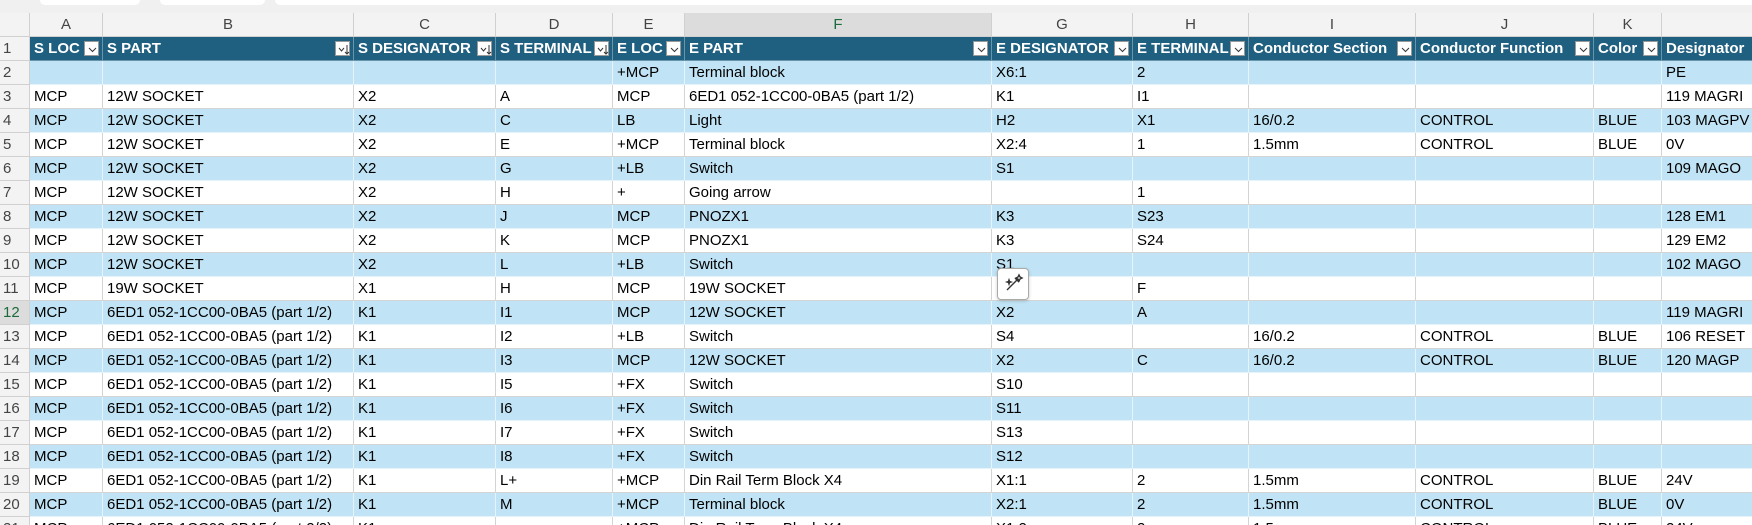  I want to click on column-header: B, so click(228, 25).